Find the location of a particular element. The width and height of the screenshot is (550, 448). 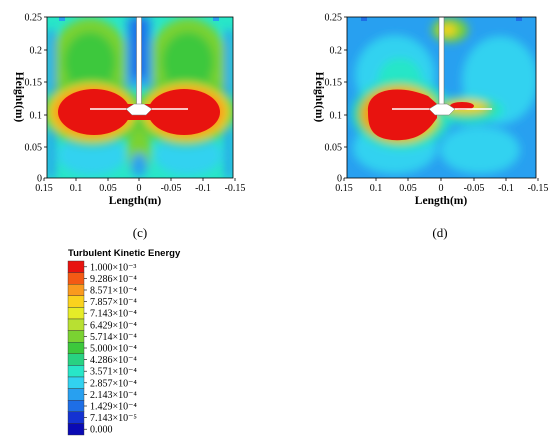

contour-field-c is located at coordinates (140, 97).